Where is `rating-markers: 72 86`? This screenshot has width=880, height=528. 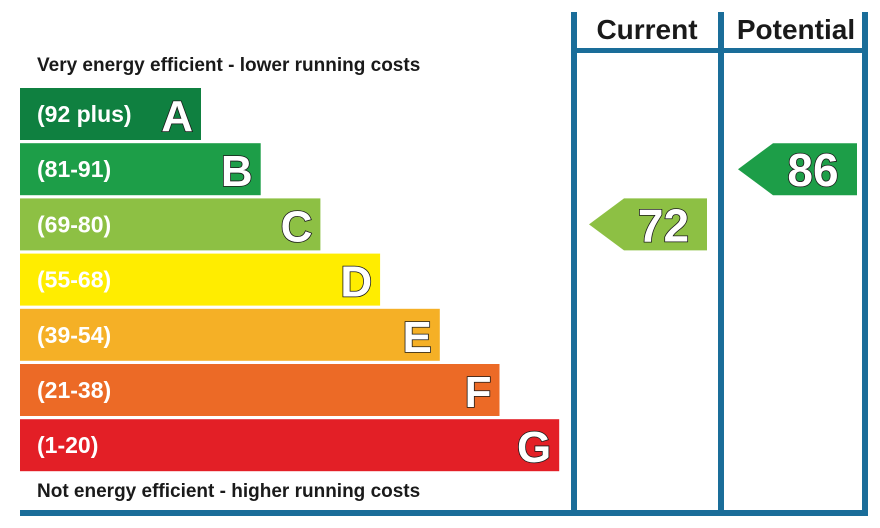 rating-markers: 72 86 is located at coordinates (723, 197).